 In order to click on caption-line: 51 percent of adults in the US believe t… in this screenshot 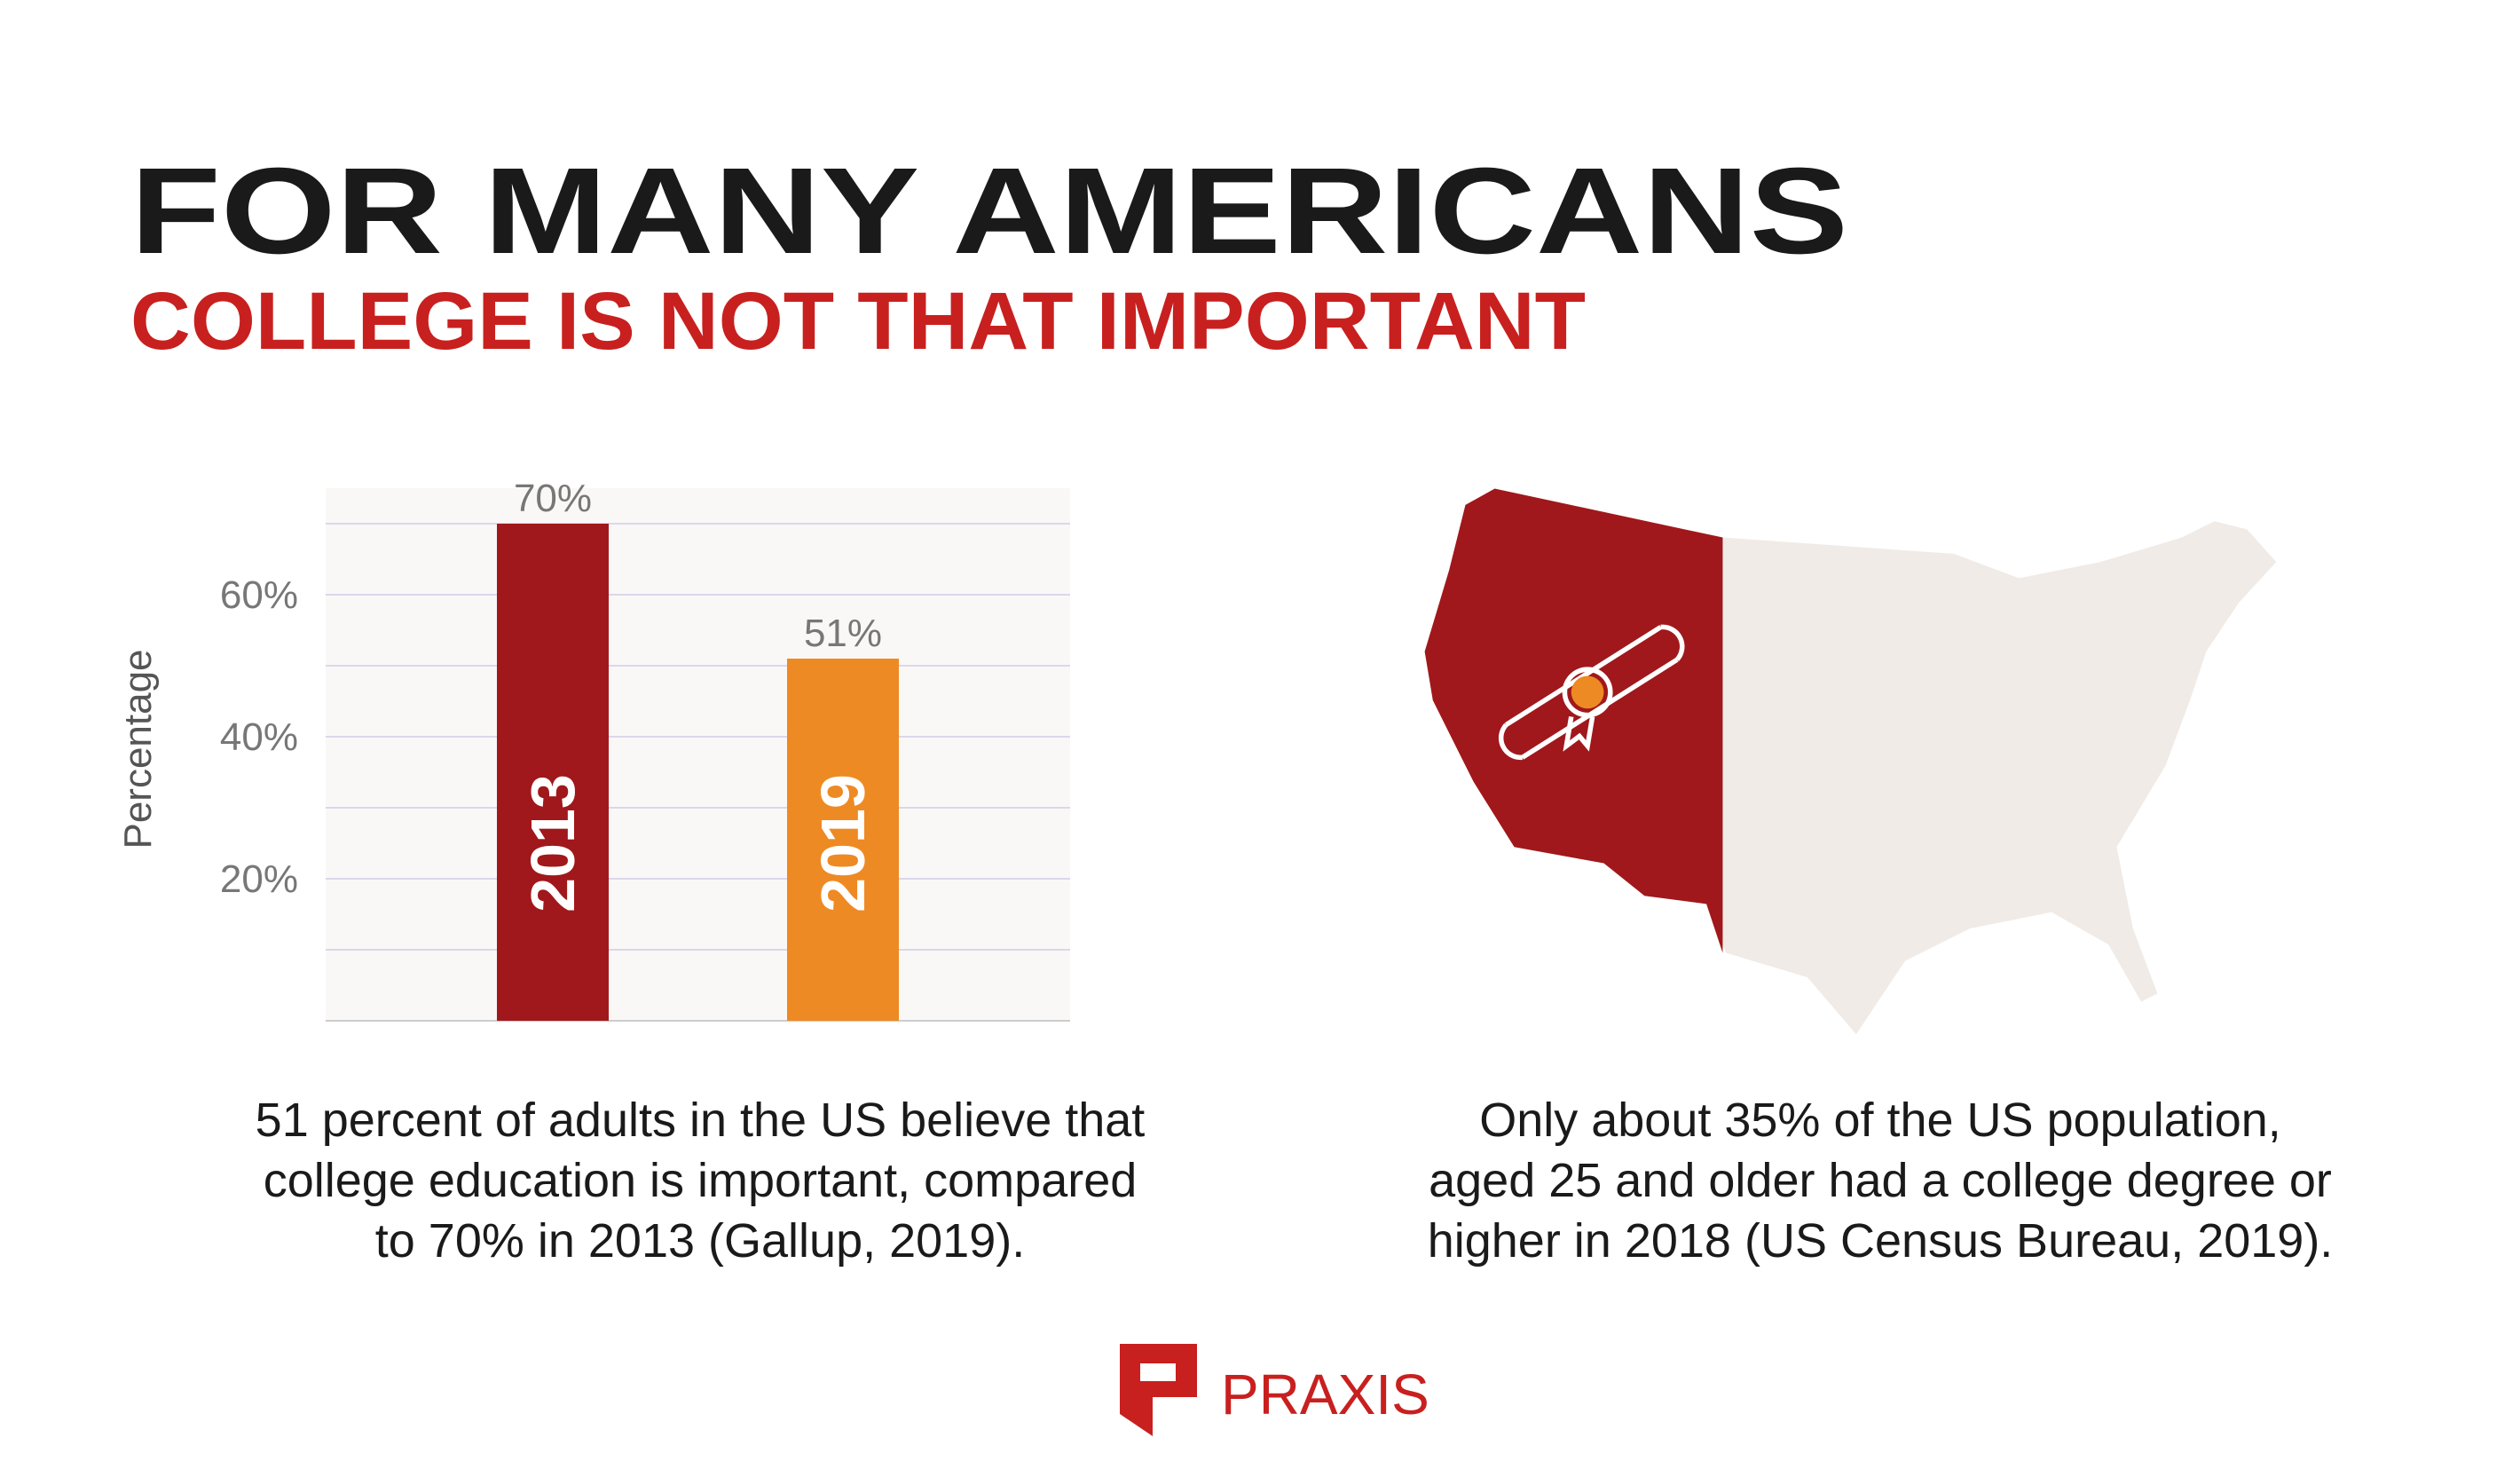, I will do `click(701, 1120)`.